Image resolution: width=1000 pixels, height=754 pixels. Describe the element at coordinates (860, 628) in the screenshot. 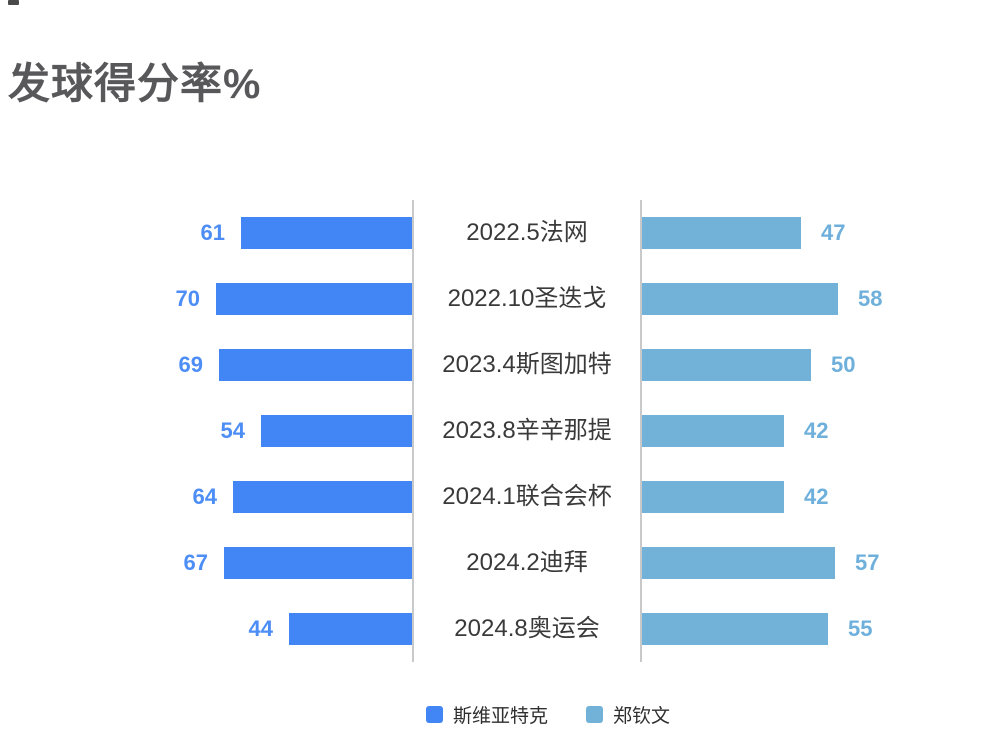

I see `right-value-label: 55` at that location.